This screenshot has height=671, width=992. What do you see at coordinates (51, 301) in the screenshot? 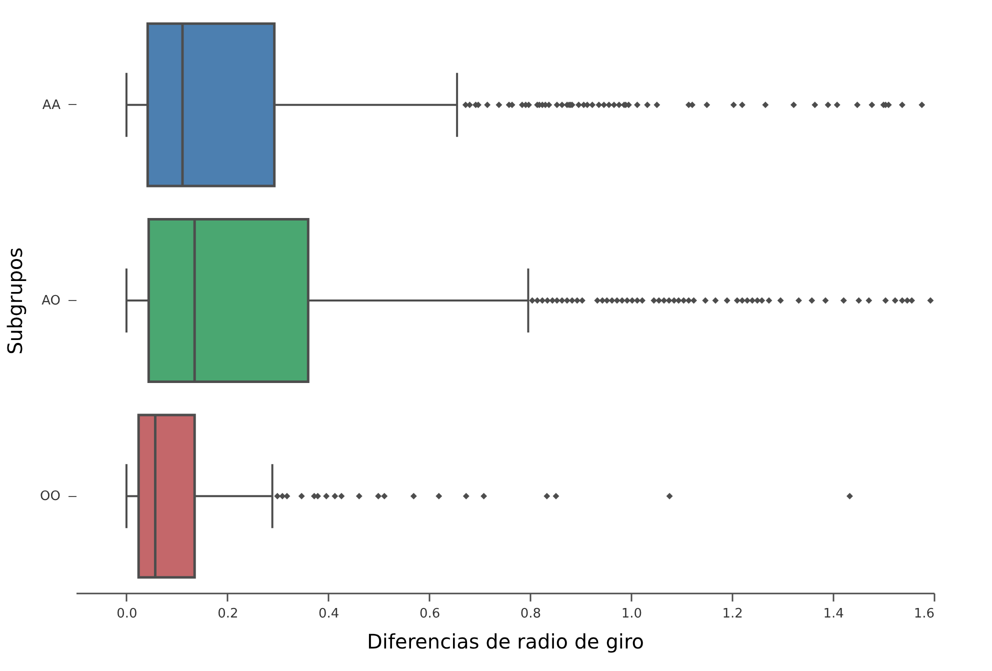
I see `y-tick-label: AO` at bounding box center [51, 301].